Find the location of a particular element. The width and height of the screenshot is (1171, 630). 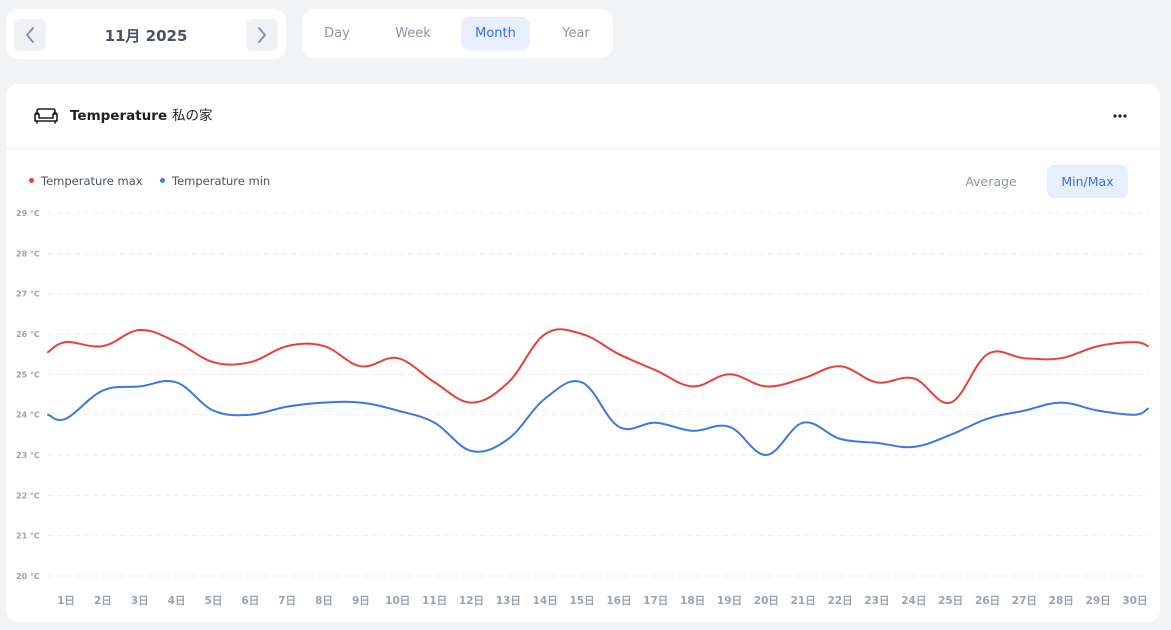

previous-month-button is located at coordinates (30, 35).